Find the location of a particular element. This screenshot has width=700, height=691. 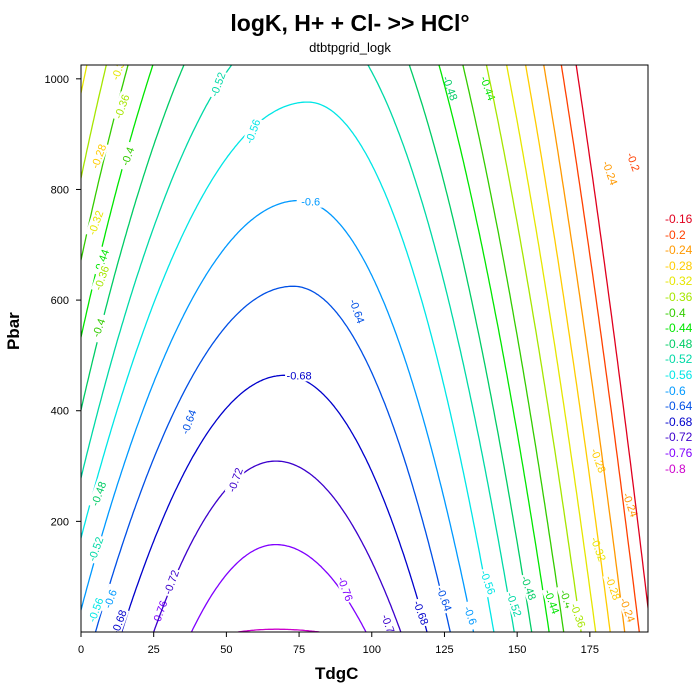

contour-label: -0.24 is located at coordinates (627, 610).